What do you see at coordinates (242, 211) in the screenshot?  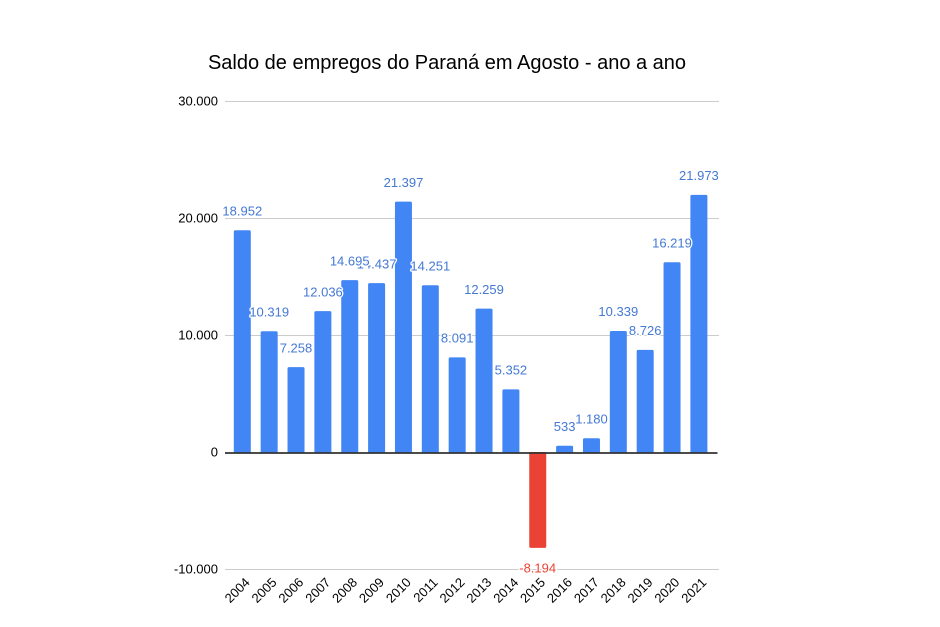 I see `svg-text: 18.952` at bounding box center [242, 211].